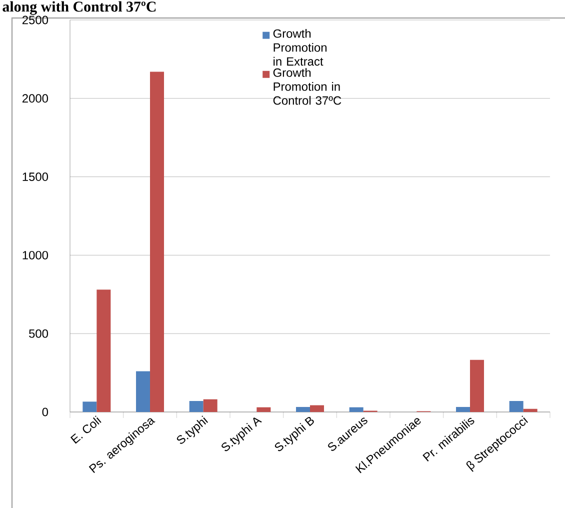  What do you see at coordinates (300, 47) in the screenshot?
I see `legend-label: Growth Promotion in Extract` at bounding box center [300, 47].